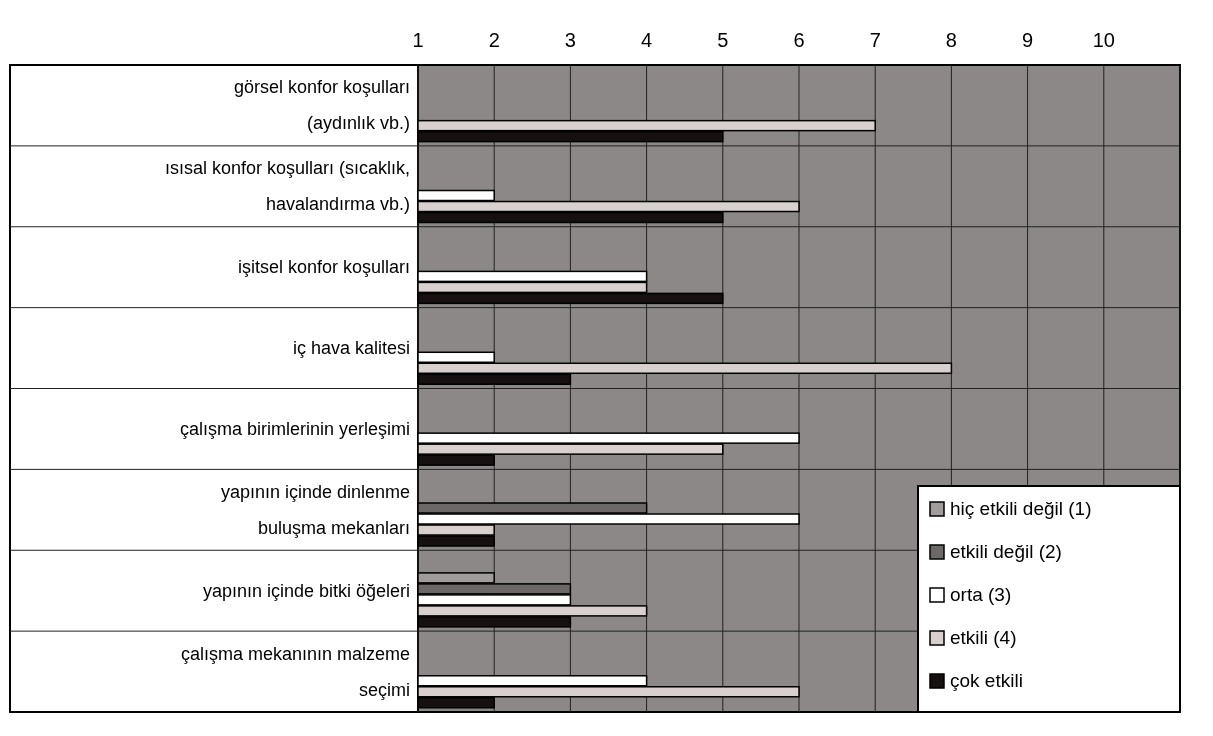 This screenshot has height=736, width=1213. Describe the element at coordinates (315, 509) in the screenshot. I see `y-tick-label: yapının içinde dinlenme buluşma mekanları` at that location.